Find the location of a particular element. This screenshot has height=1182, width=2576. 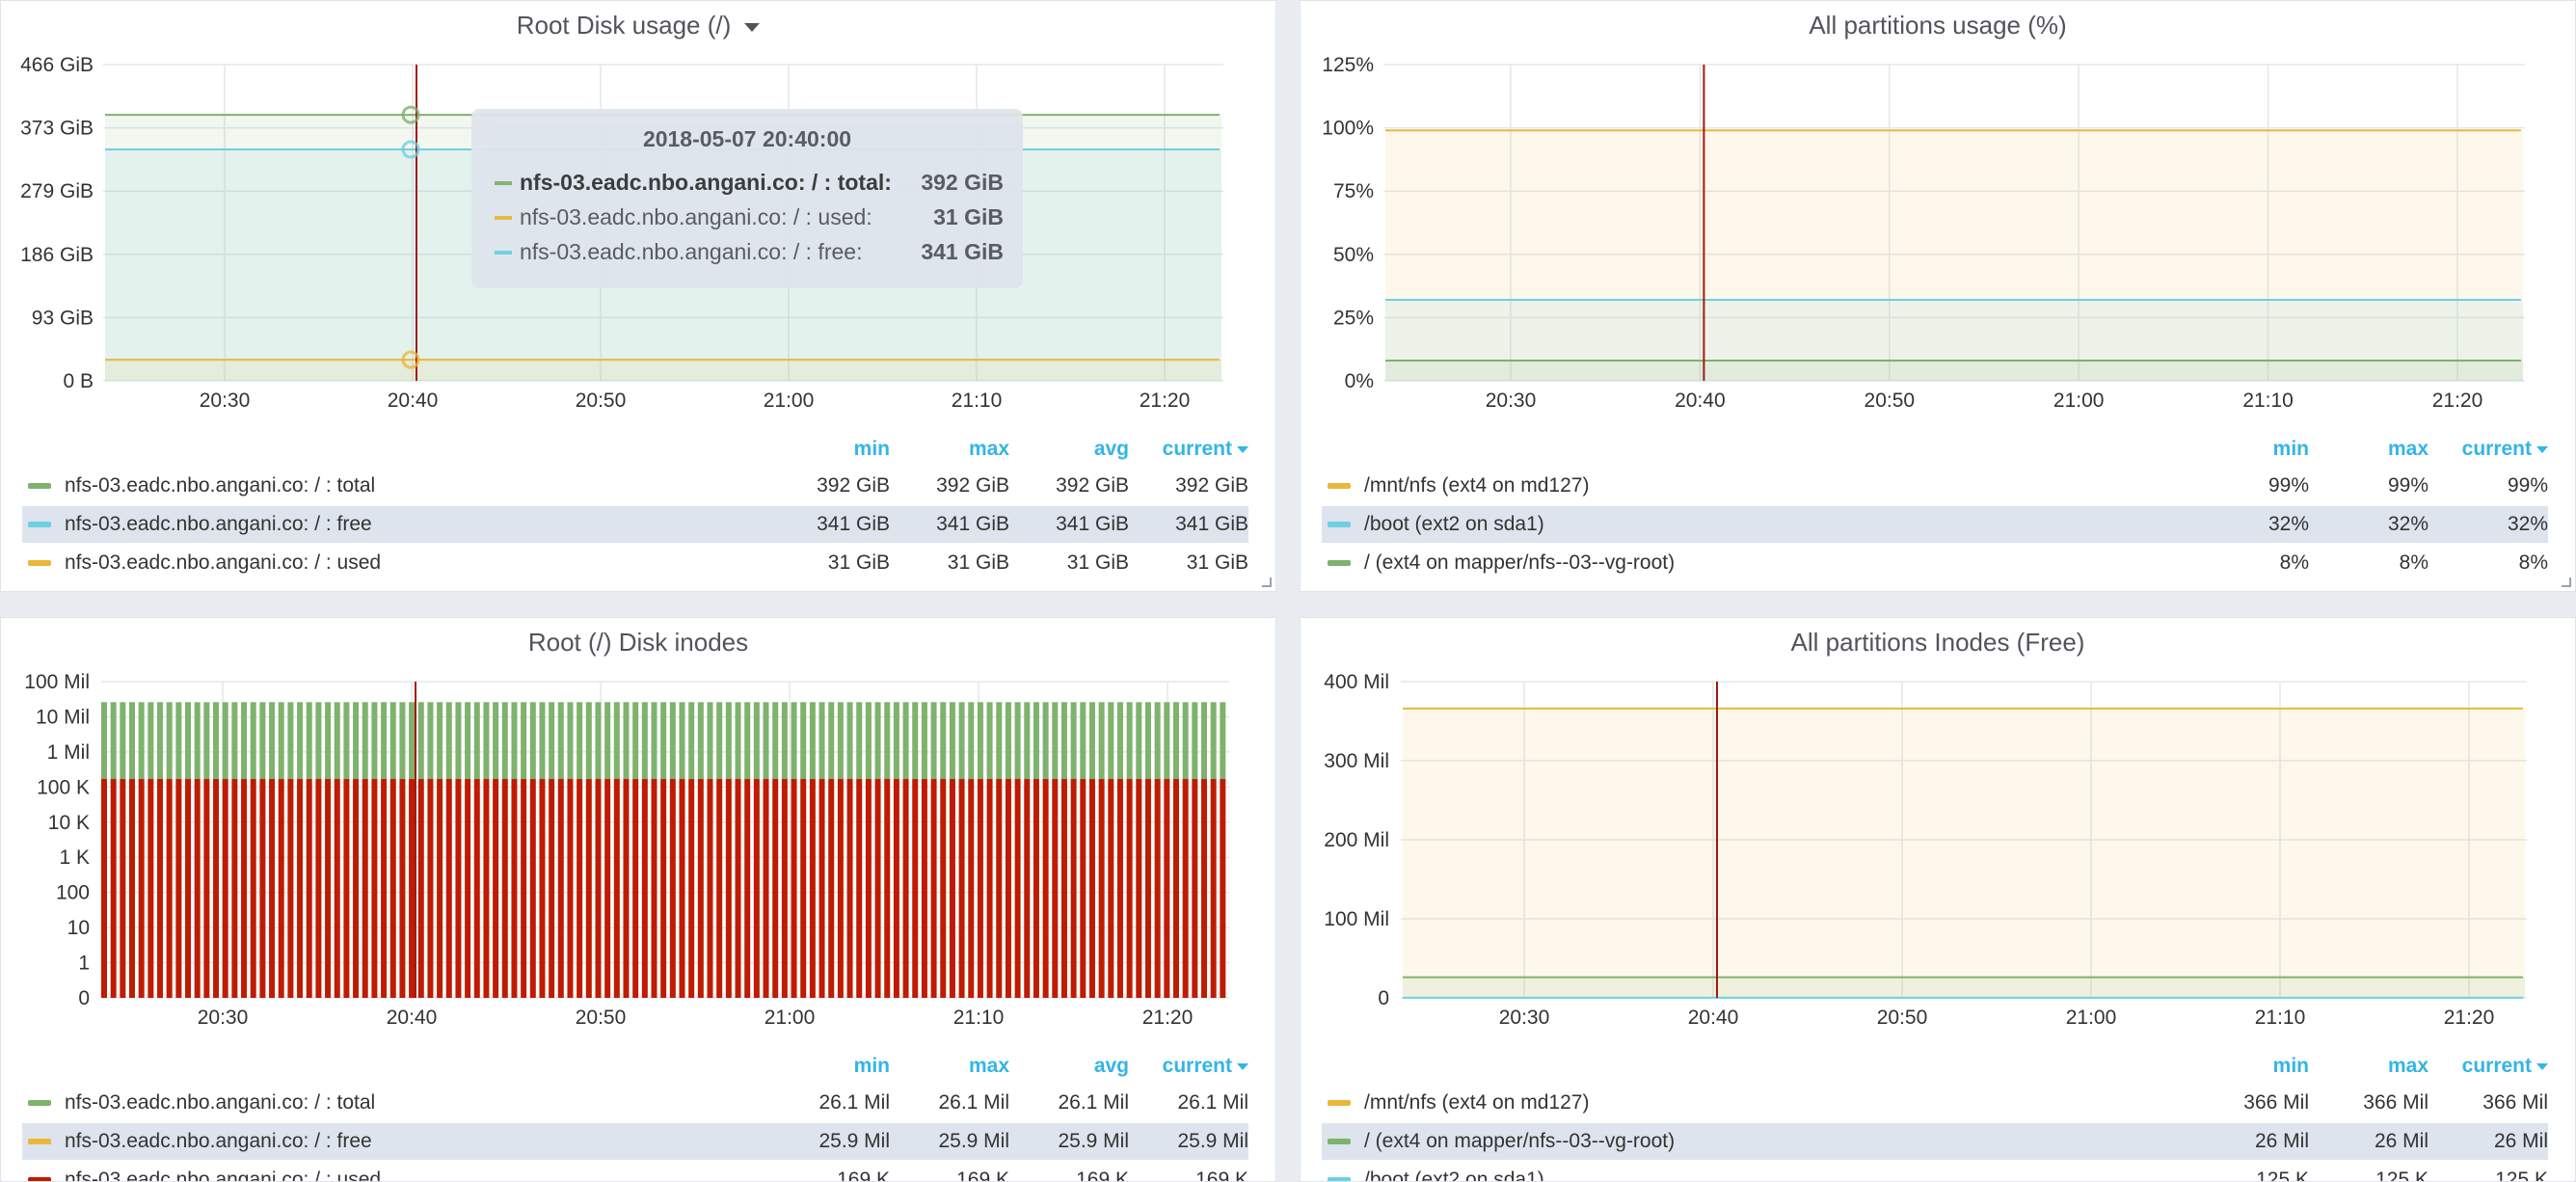

legend-row: /boot (ext2 on sda1) 32% 32% 32% is located at coordinates (1935, 524).